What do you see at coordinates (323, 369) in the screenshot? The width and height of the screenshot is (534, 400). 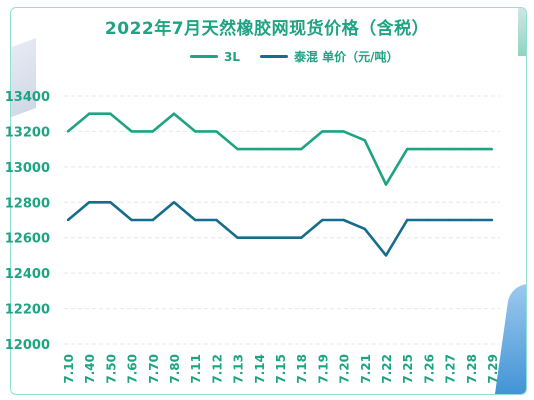 I see `x-tick-label: 7.19` at bounding box center [323, 369].